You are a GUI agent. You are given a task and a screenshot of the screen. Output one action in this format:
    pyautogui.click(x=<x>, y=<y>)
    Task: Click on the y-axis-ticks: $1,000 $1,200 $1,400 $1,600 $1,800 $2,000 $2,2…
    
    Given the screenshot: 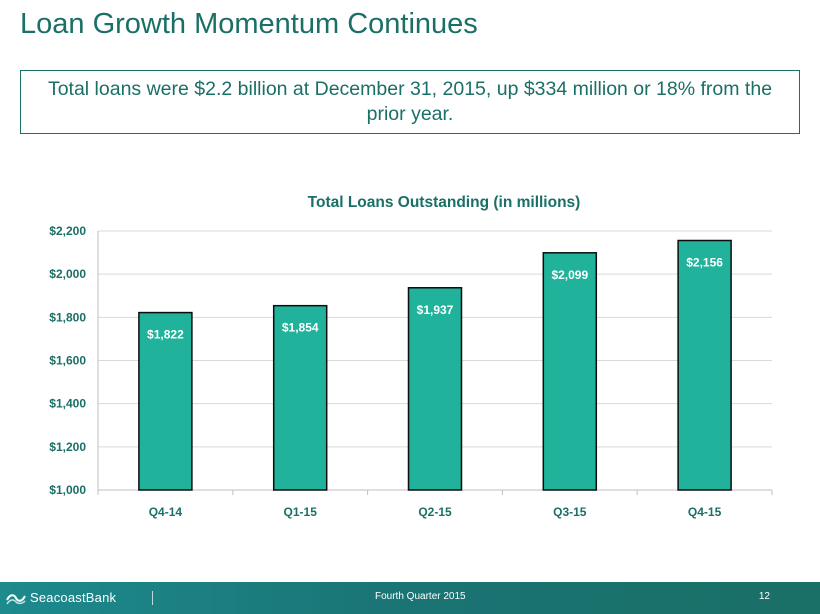 What is the action you would take?
    pyautogui.click(x=67, y=360)
    